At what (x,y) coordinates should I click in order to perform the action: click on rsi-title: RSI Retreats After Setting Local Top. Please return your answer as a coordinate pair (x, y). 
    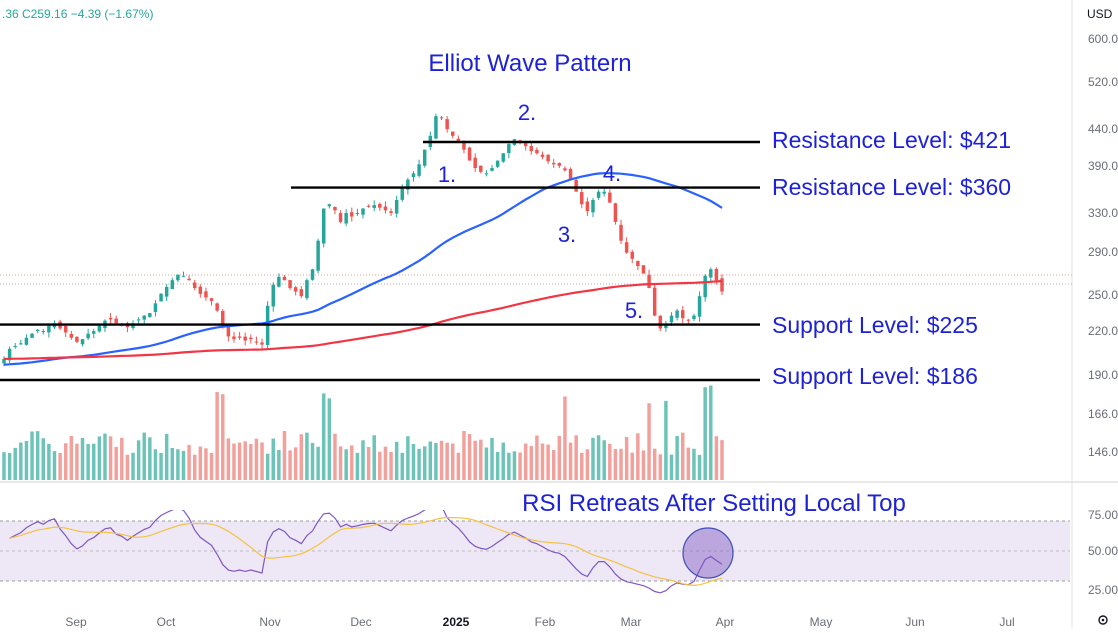
    Looking at the image, I should click on (714, 503).